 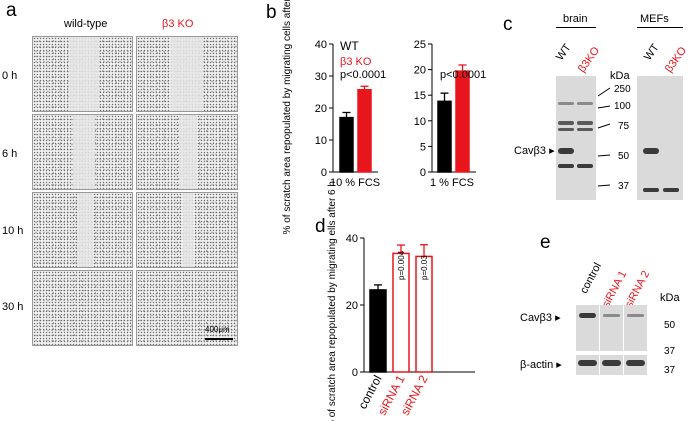 I want to click on column-label-wild-type: wild-type, so click(x=86, y=24).